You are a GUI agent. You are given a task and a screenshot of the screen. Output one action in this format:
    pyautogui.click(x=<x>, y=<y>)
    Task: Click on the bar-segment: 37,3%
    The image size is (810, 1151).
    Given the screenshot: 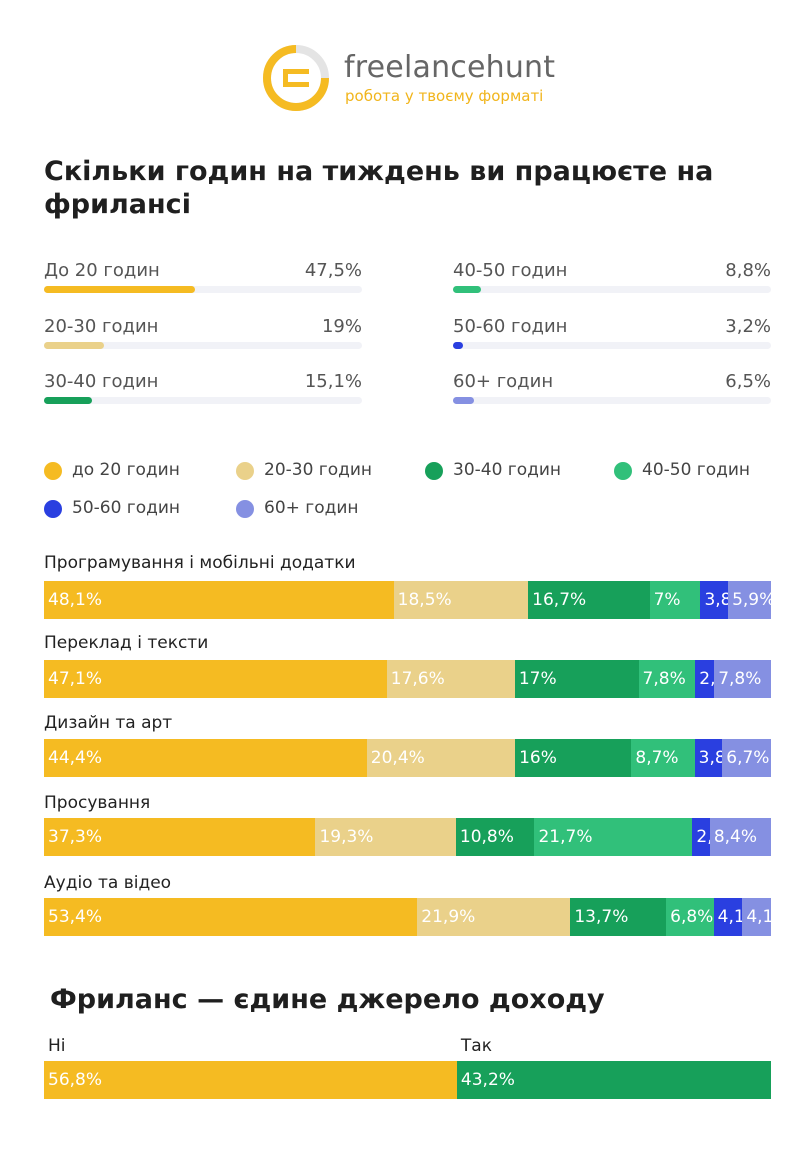 What is the action you would take?
    pyautogui.click(x=180, y=837)
    